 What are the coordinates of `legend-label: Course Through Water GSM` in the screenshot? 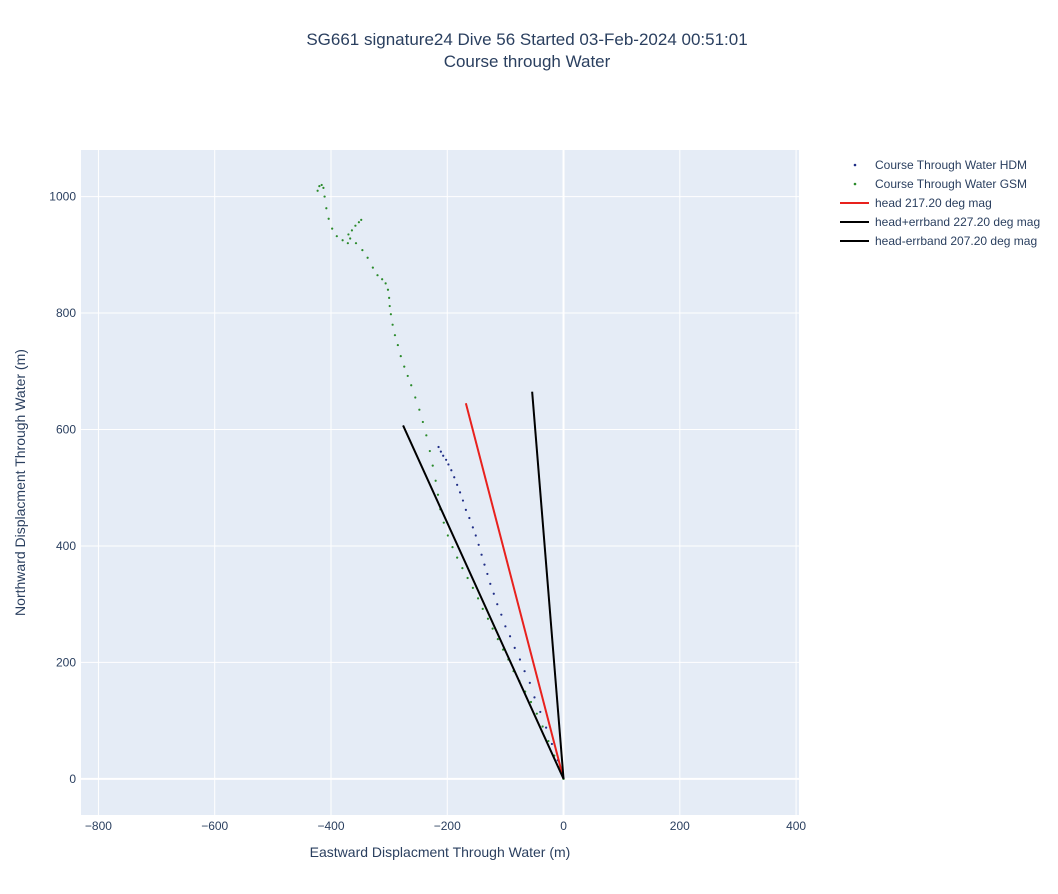 It's located at (951, 184).